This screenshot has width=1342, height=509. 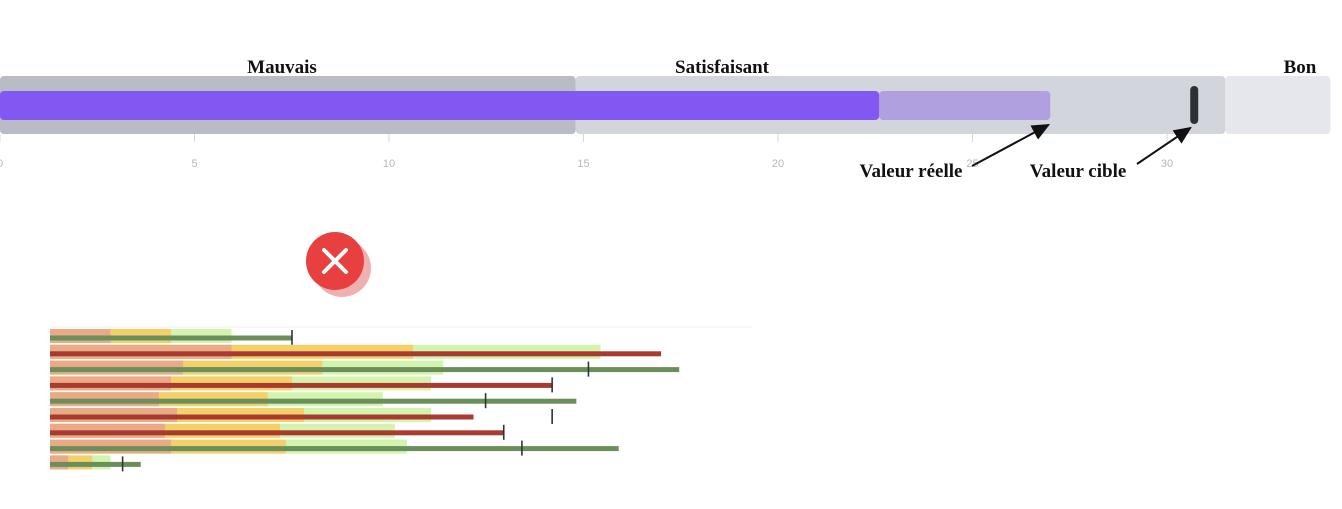 I want to click on x-axis: 0 5 10 15 20 25 30, so click(x=586, y=152).